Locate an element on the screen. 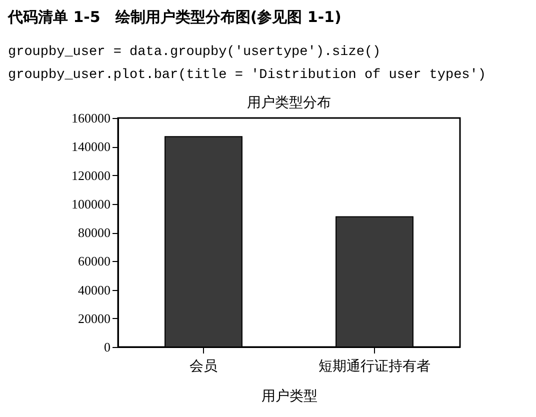 The height and width of the screenshot is (417, 536). text: groupby_user = data.groupby('usertype').size() is located at coordinates (195, 53).